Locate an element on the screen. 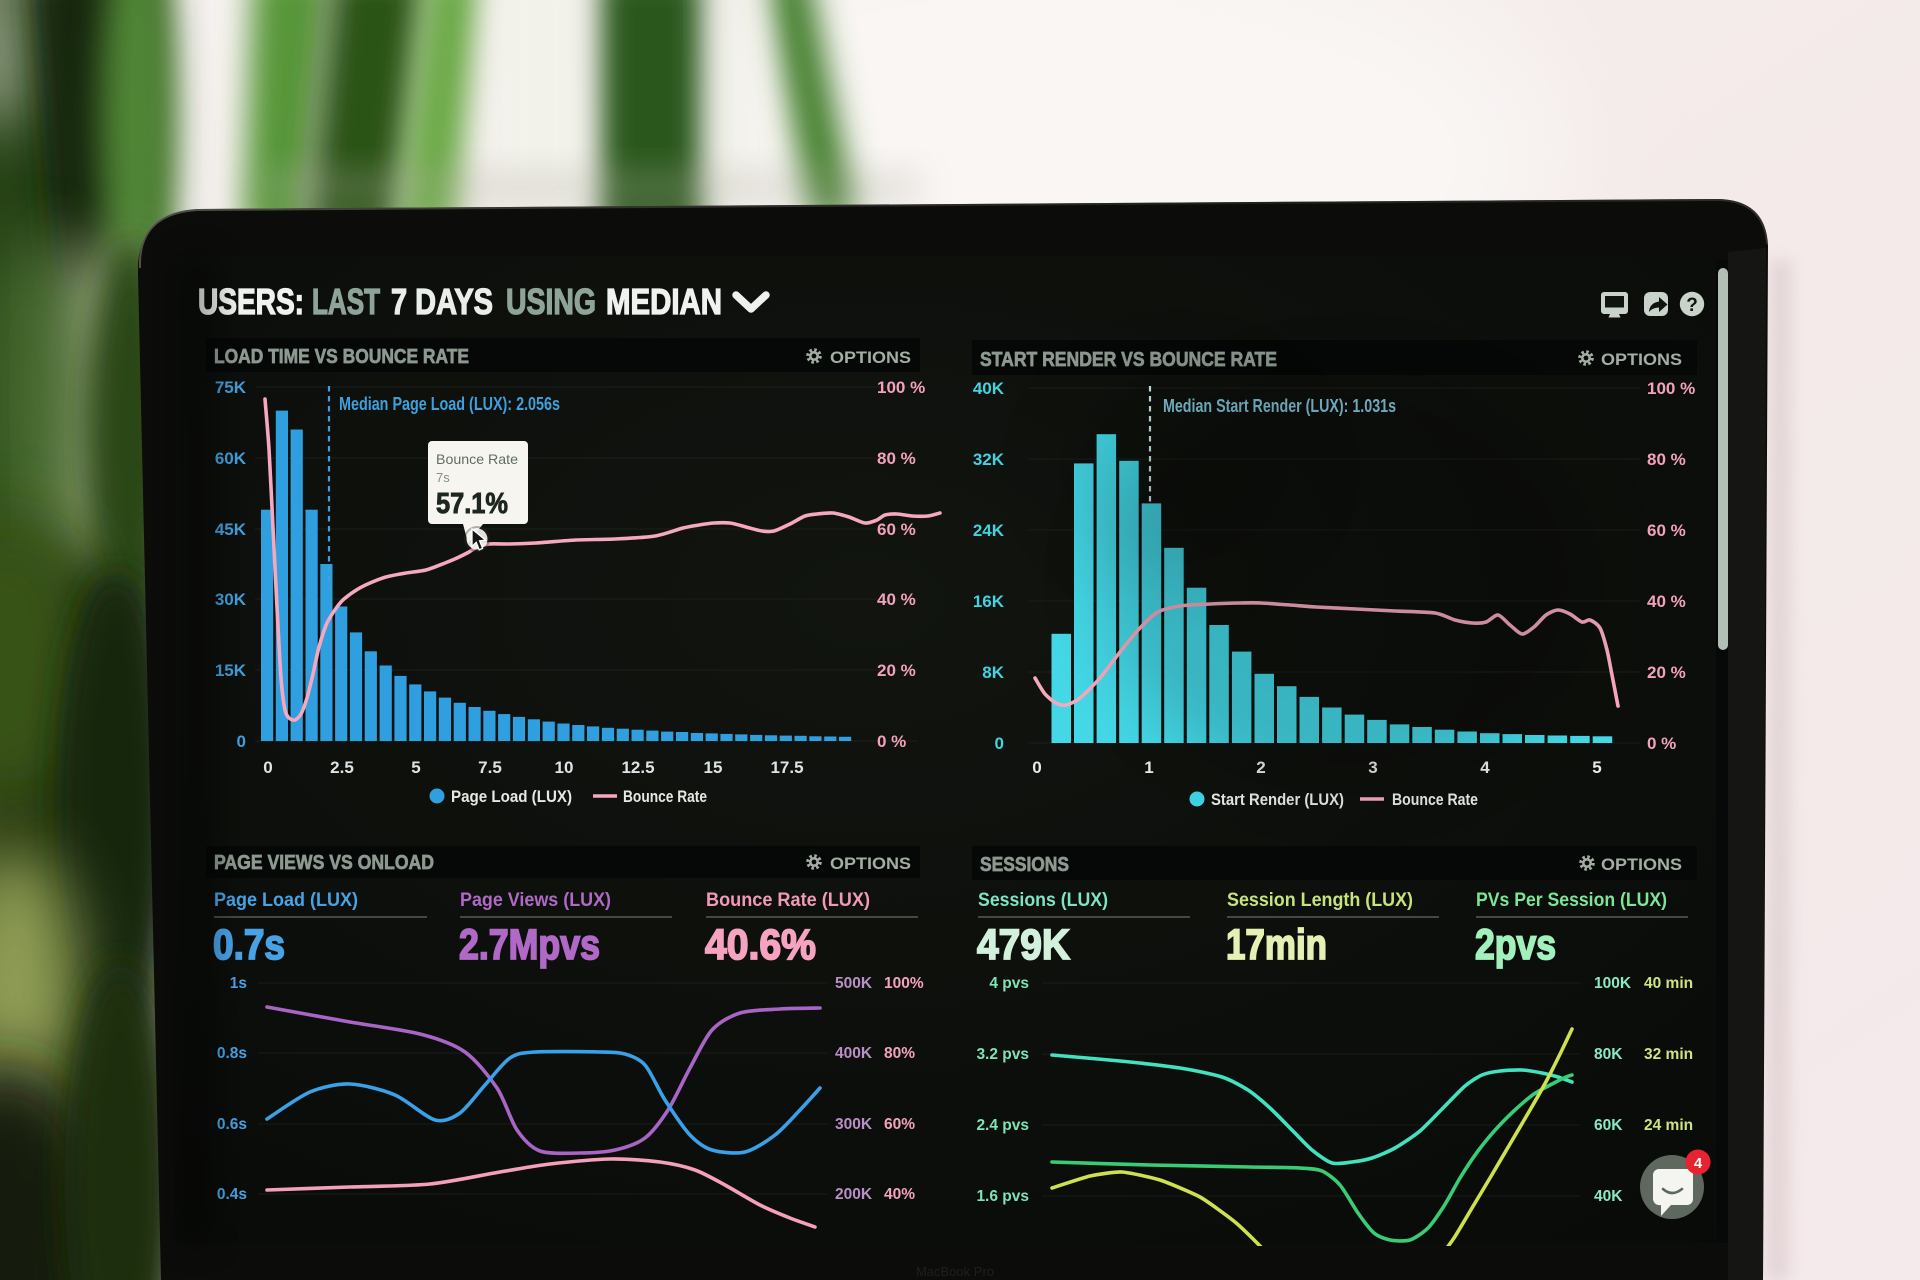 The width and height of the screenshot is (1920, 1280). svg-text: 8K is located at coordinates (993, 672).